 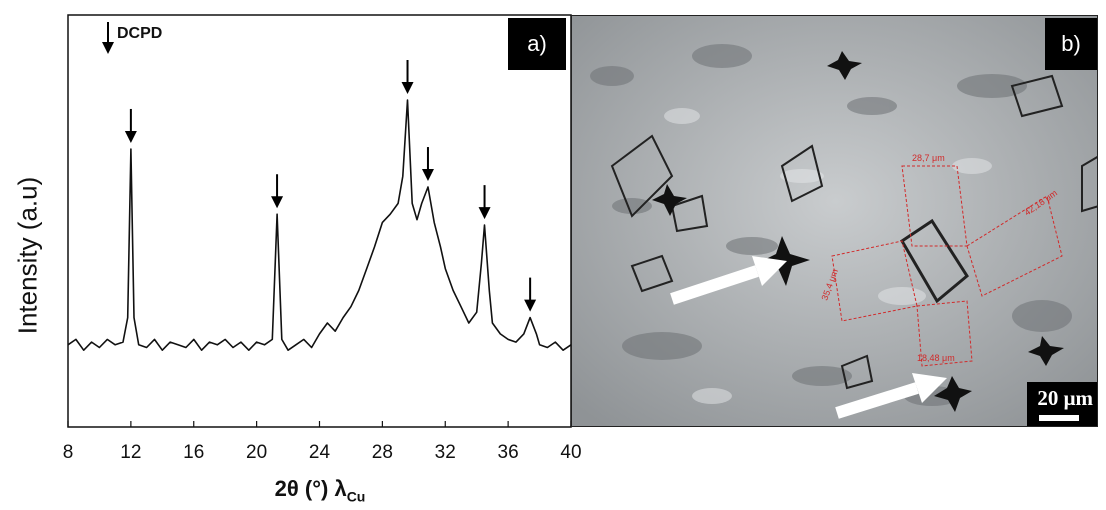 I want to click on x-tick-label: 36, so click(x=508, y=452).